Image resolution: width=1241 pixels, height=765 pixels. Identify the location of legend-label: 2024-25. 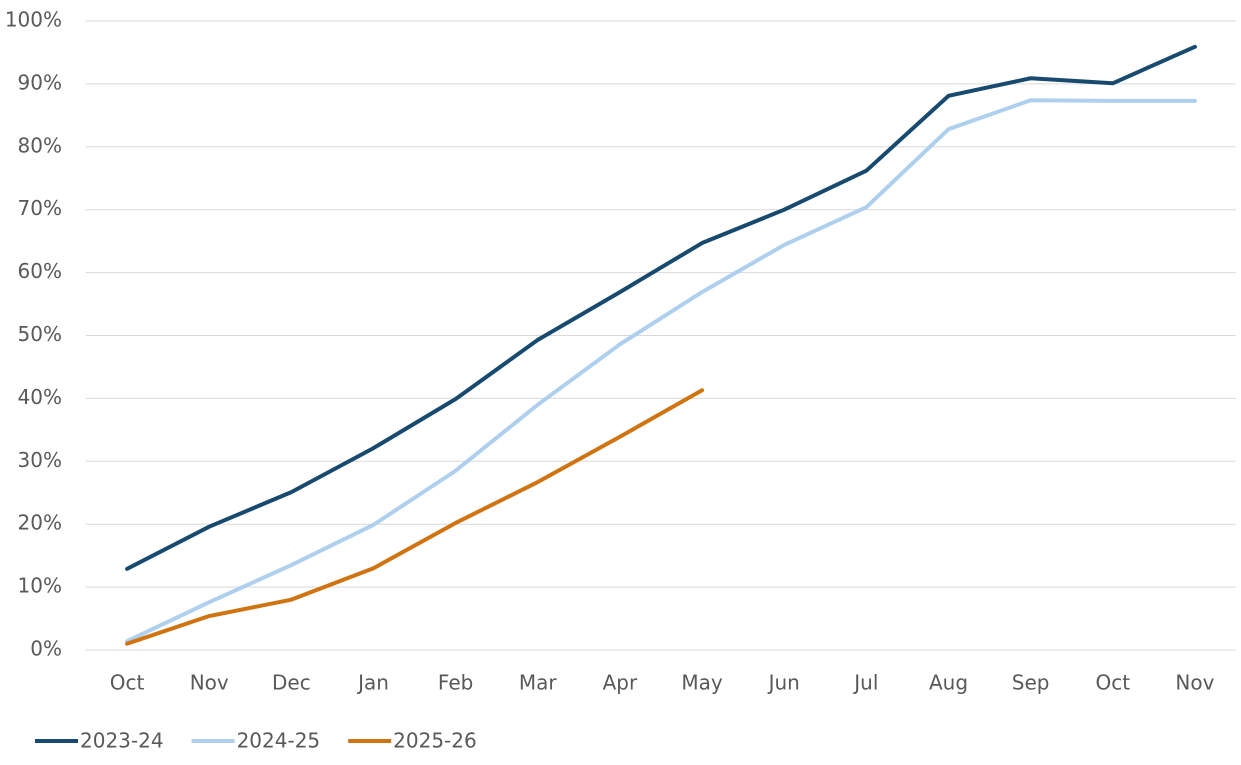
(279, 741).